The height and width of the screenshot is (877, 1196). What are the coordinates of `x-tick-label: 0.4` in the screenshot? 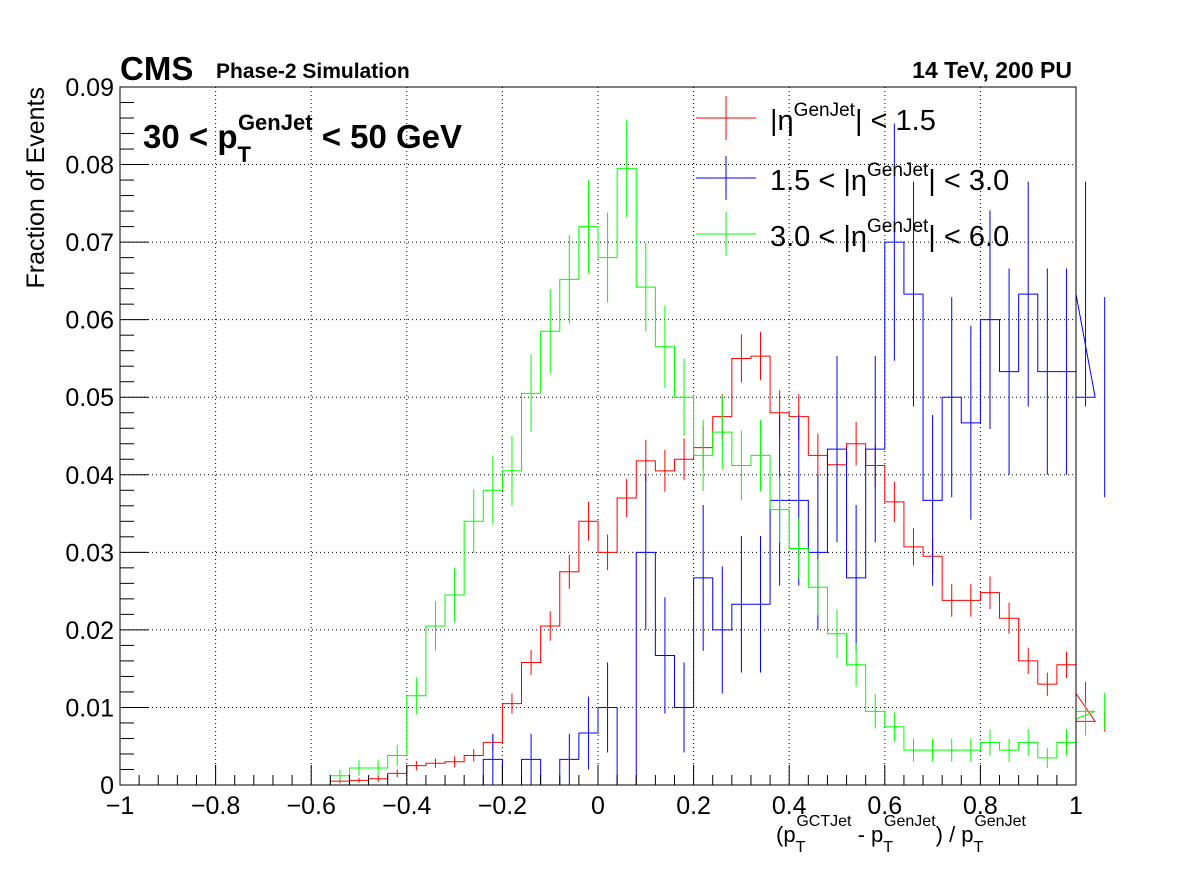 It's located at (789, 806).